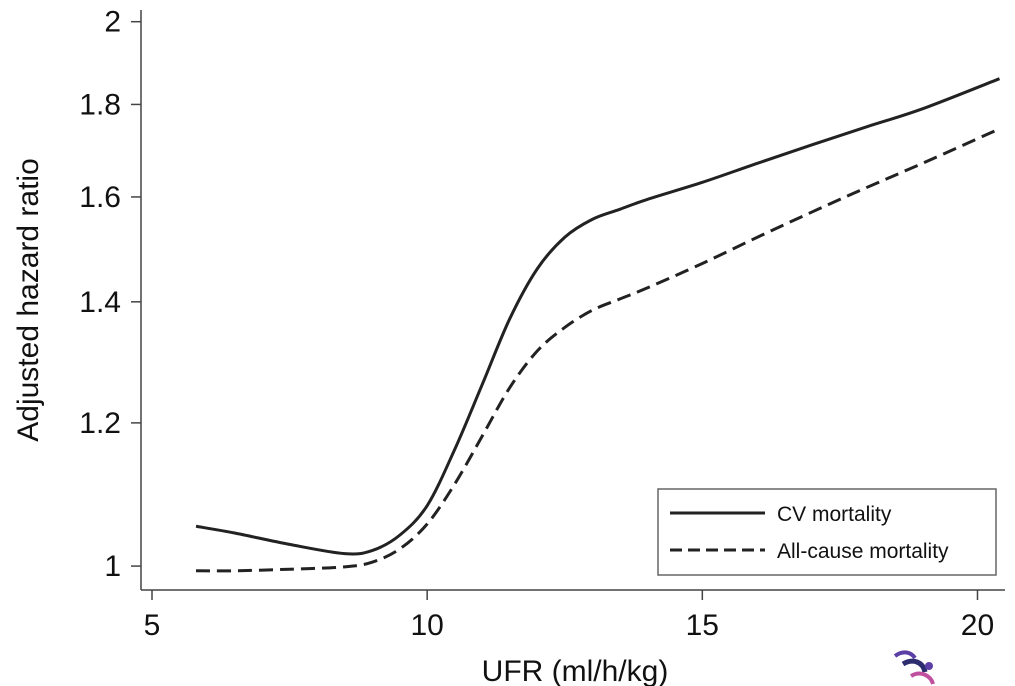 This screenshot has height=686, width=1015. I want to click on y-ticks: 1 1.2 1.4 1.6 1.8 2, so click(110, 294).